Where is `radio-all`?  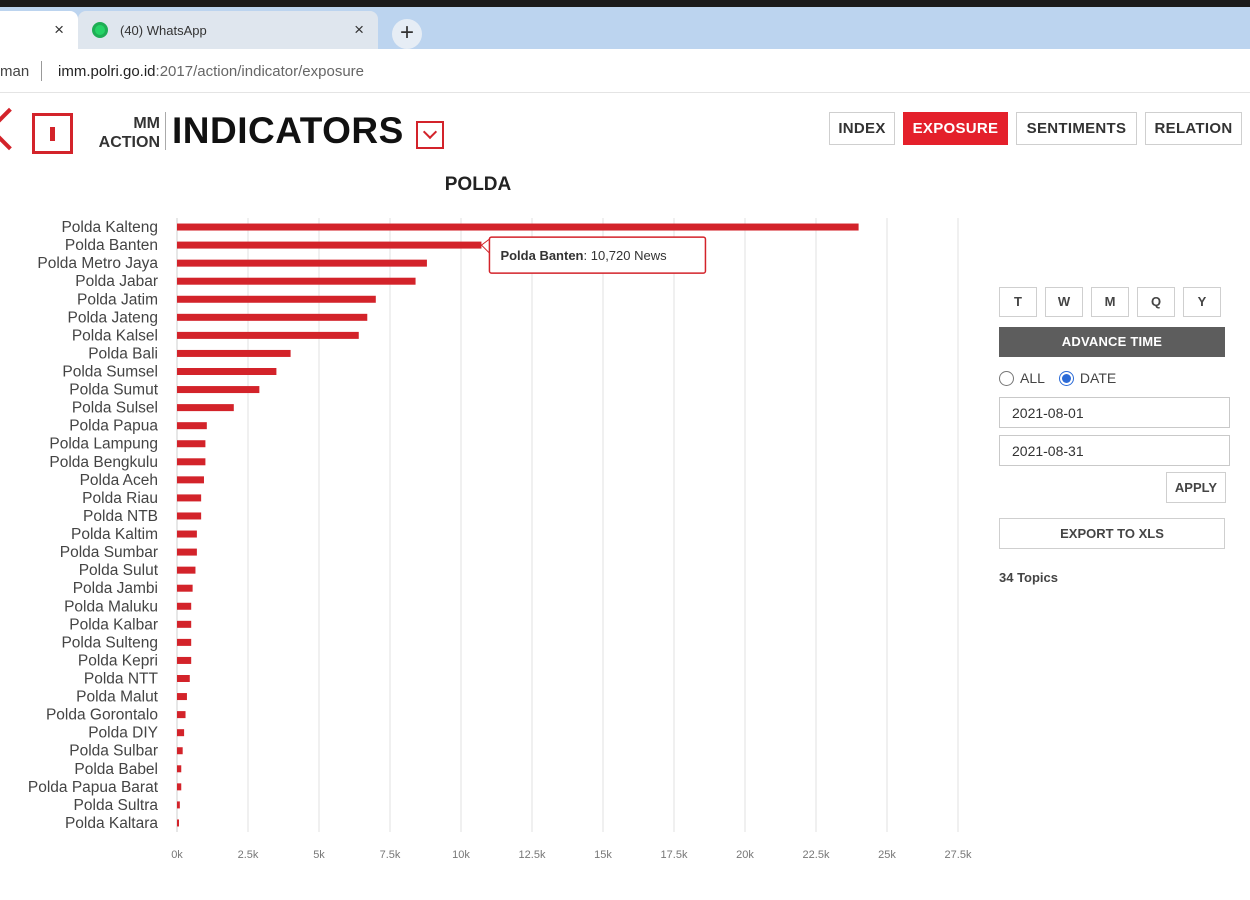 radio-all is located at coordinates (1006, 378).